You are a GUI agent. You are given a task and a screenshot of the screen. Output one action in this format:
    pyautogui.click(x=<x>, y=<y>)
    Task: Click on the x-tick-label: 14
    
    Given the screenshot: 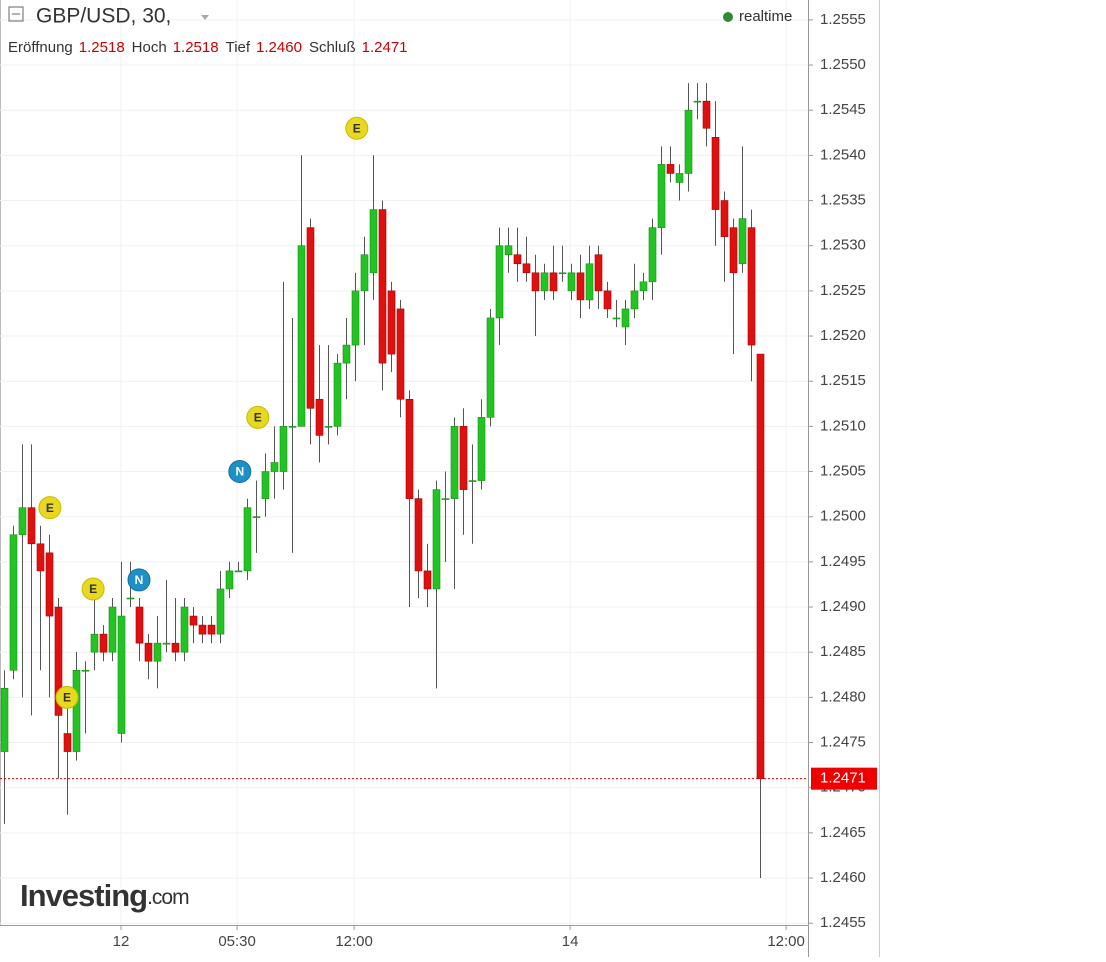 What is the action you would take?
    pyautogui.click(x=570, y=941)
    